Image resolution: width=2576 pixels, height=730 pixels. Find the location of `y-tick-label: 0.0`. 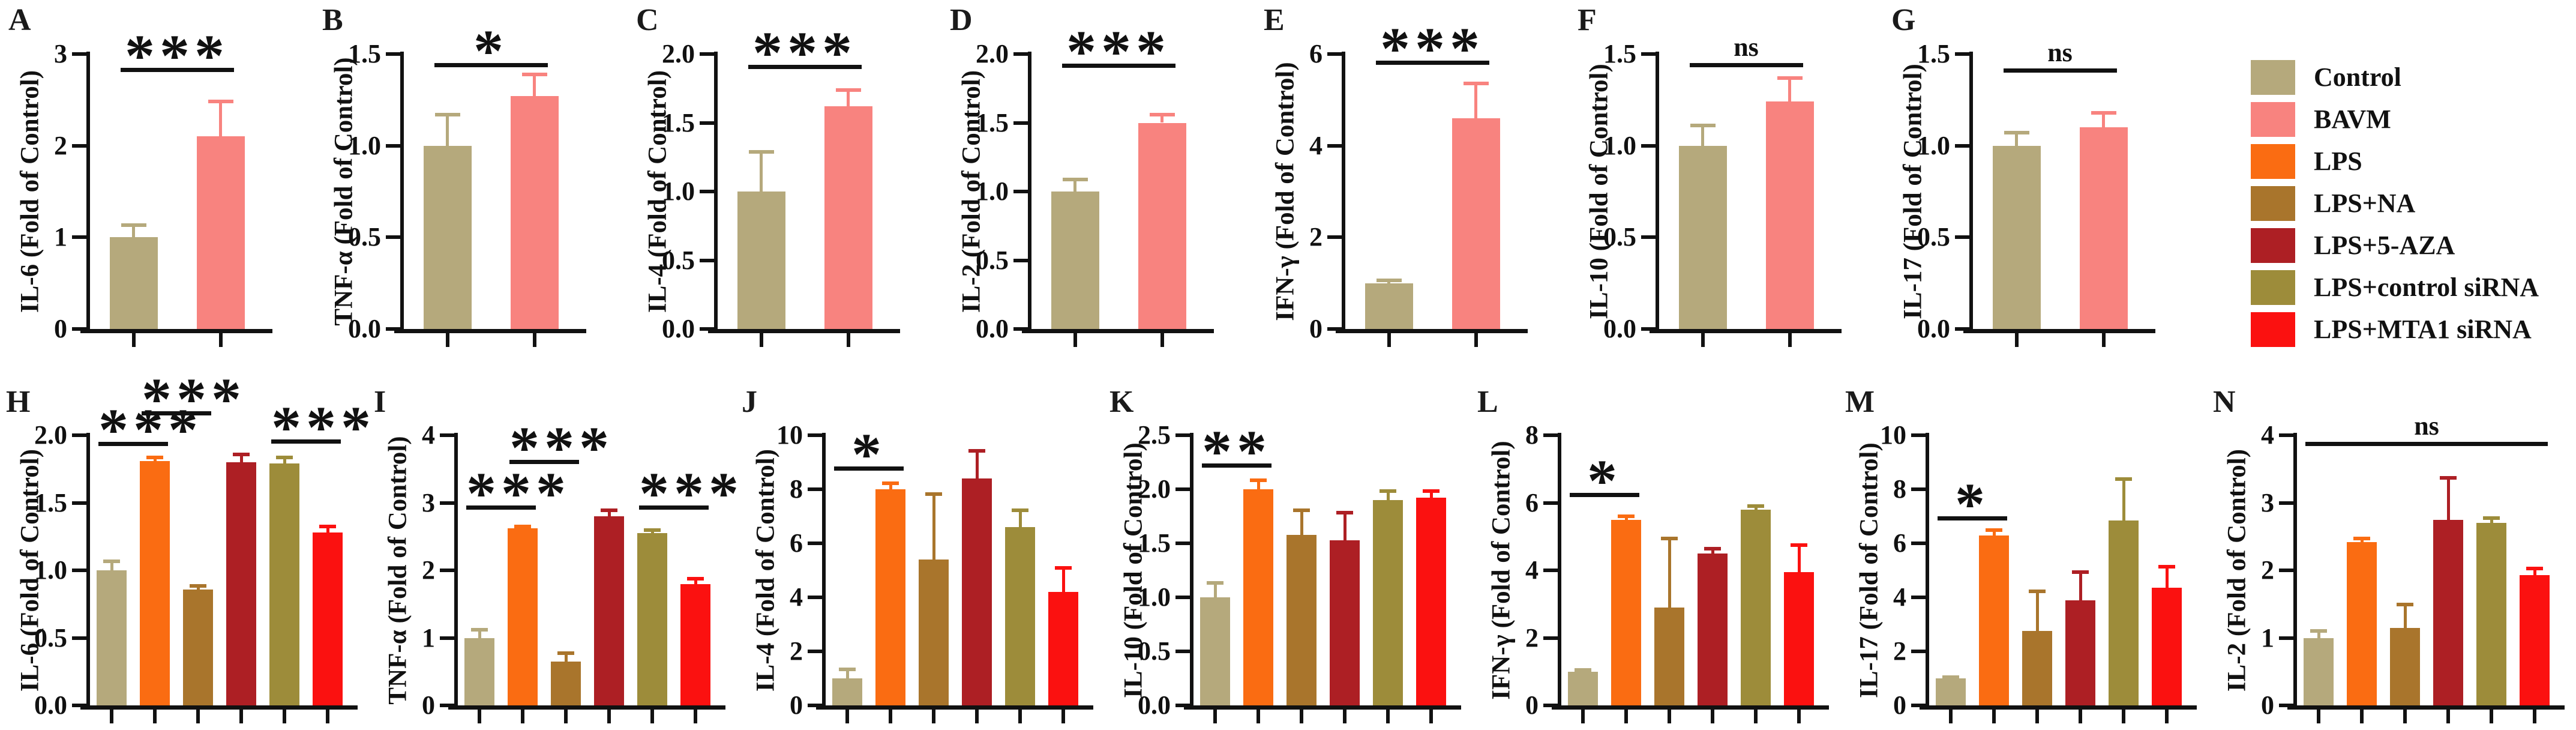

y-tick-label: 0.0 is located at coordinates (678, 328).